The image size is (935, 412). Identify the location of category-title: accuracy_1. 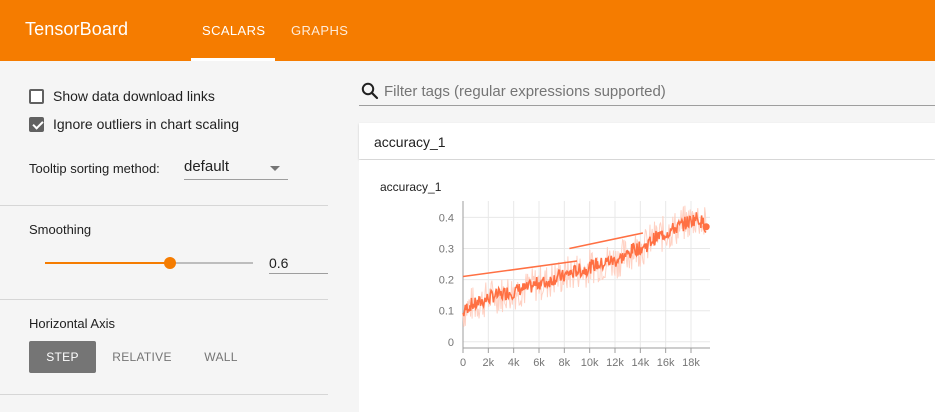
(410, 142).